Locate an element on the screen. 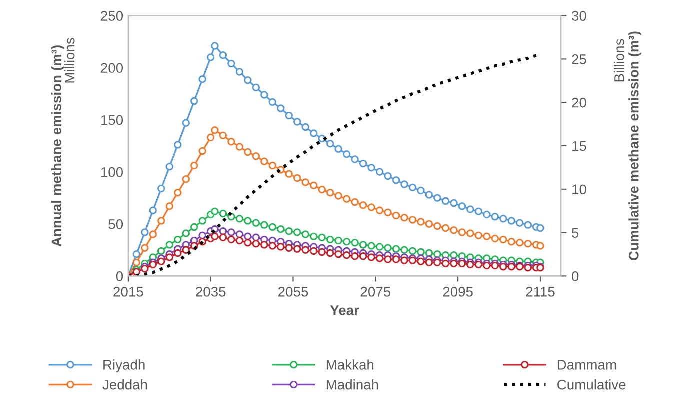 This screenshot has height=405, width=676. x-tick-label: 2075 is located at coordinates (375, 291).